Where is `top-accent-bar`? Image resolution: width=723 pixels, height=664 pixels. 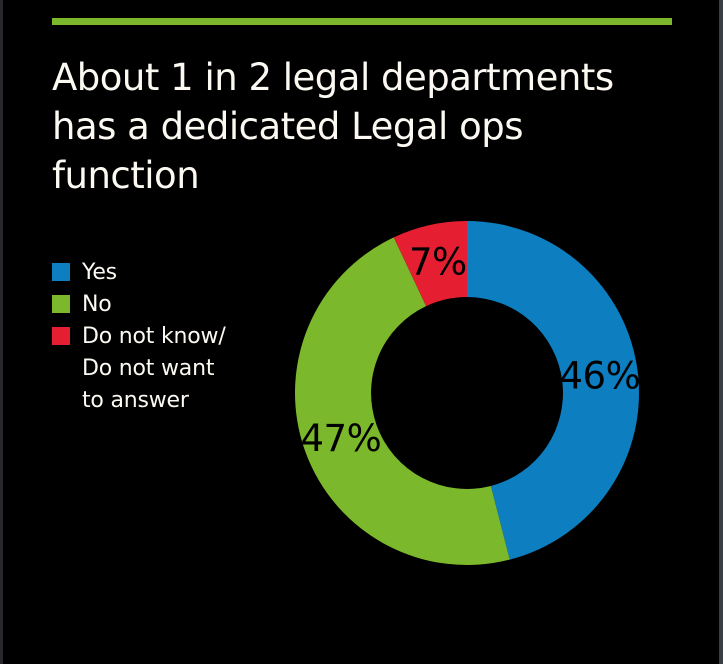 top-accent-bar is located at coordinates (362, 21).